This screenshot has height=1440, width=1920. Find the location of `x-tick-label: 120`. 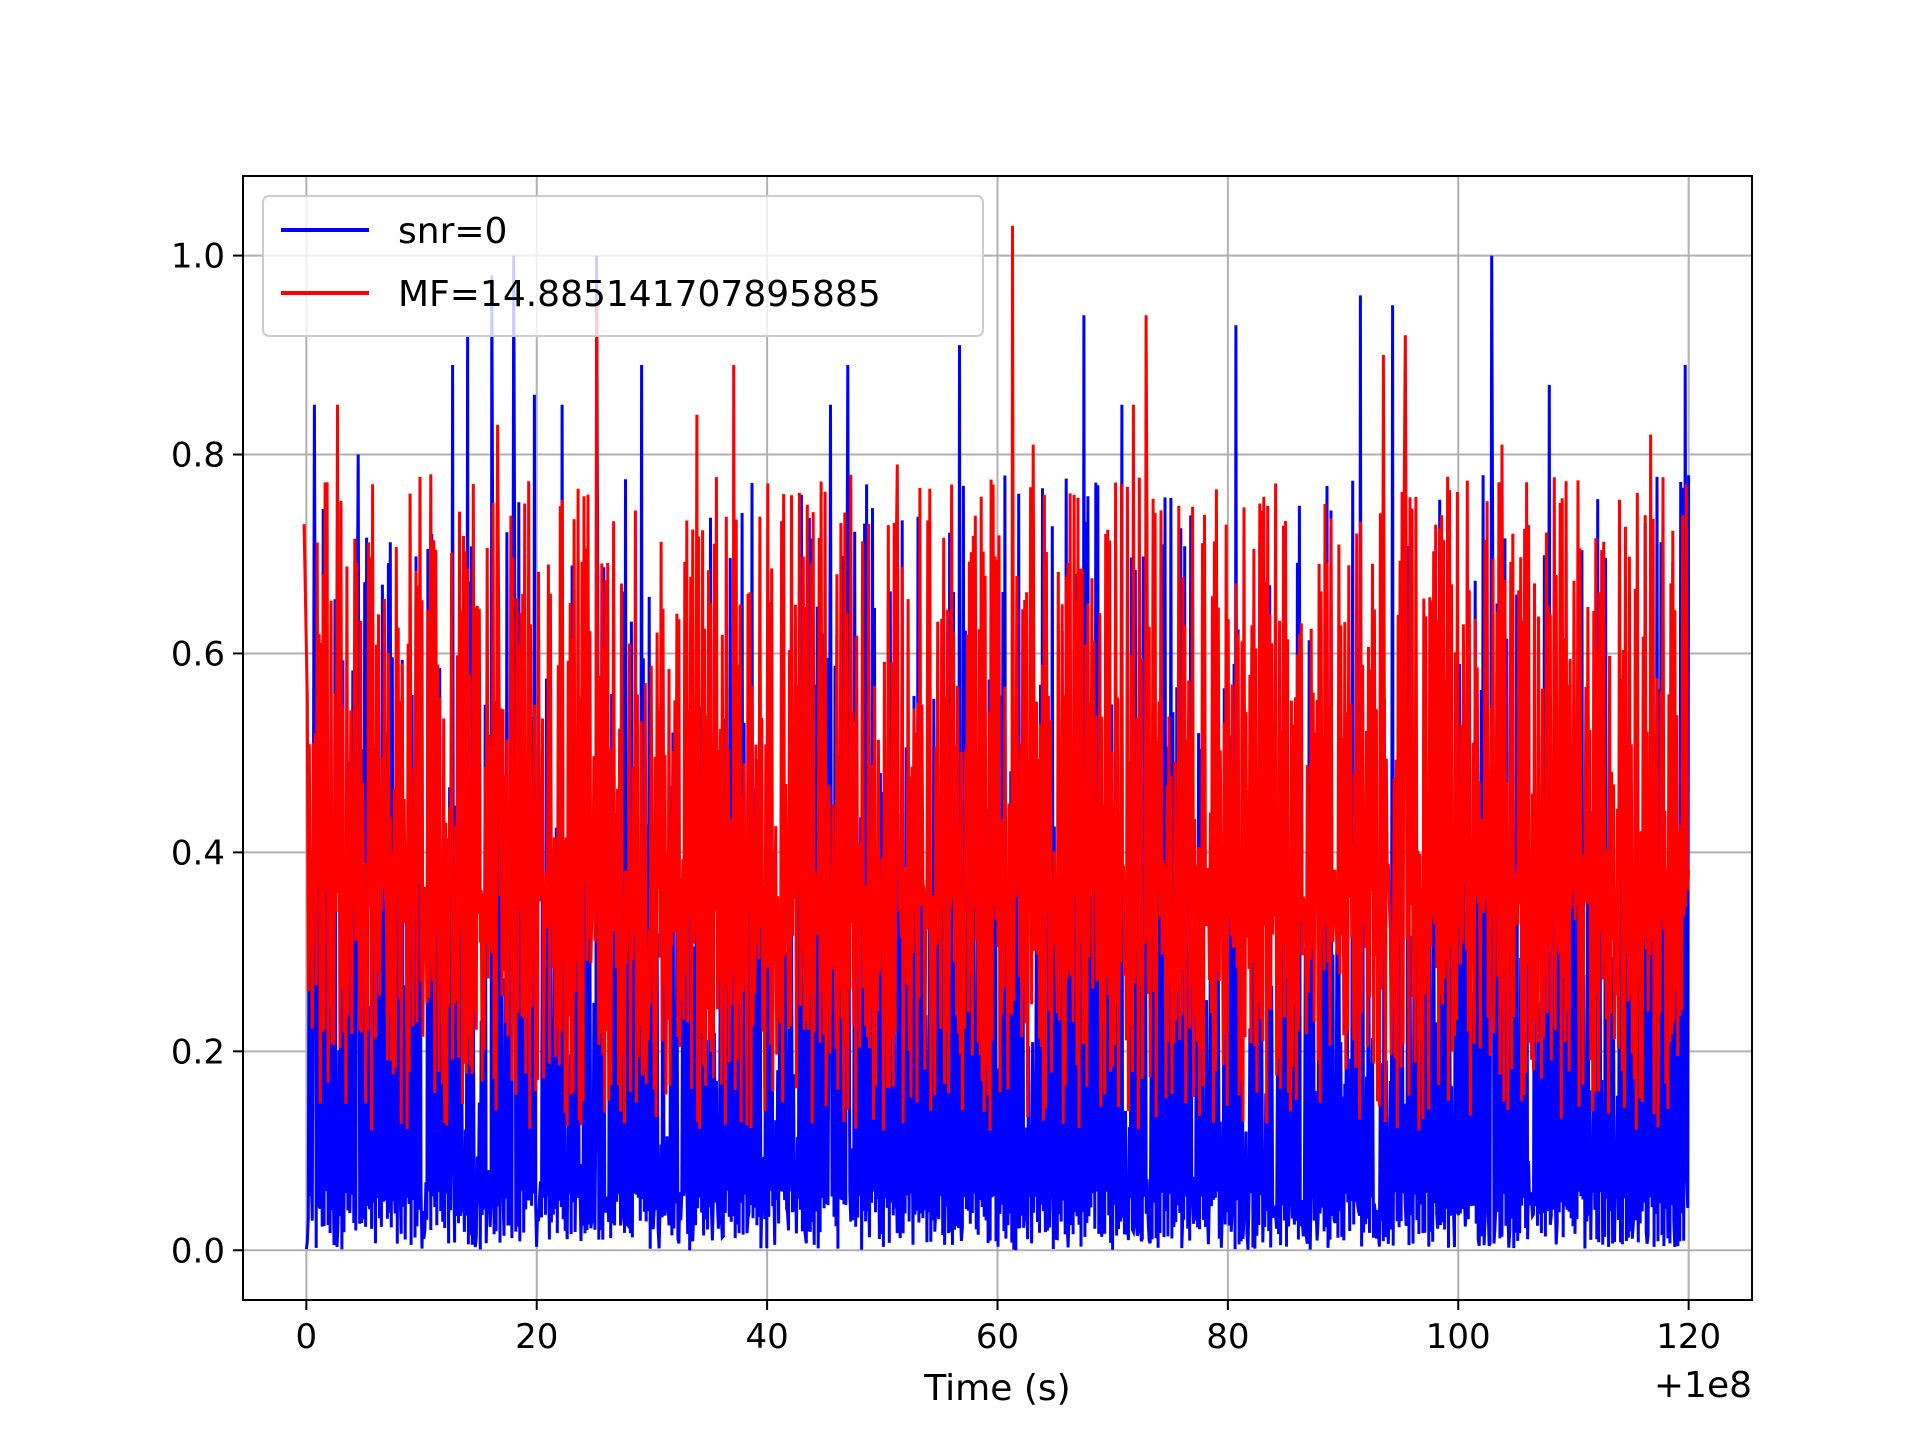

x-tick-label: 120 is located at coordinates (1688, 1337).